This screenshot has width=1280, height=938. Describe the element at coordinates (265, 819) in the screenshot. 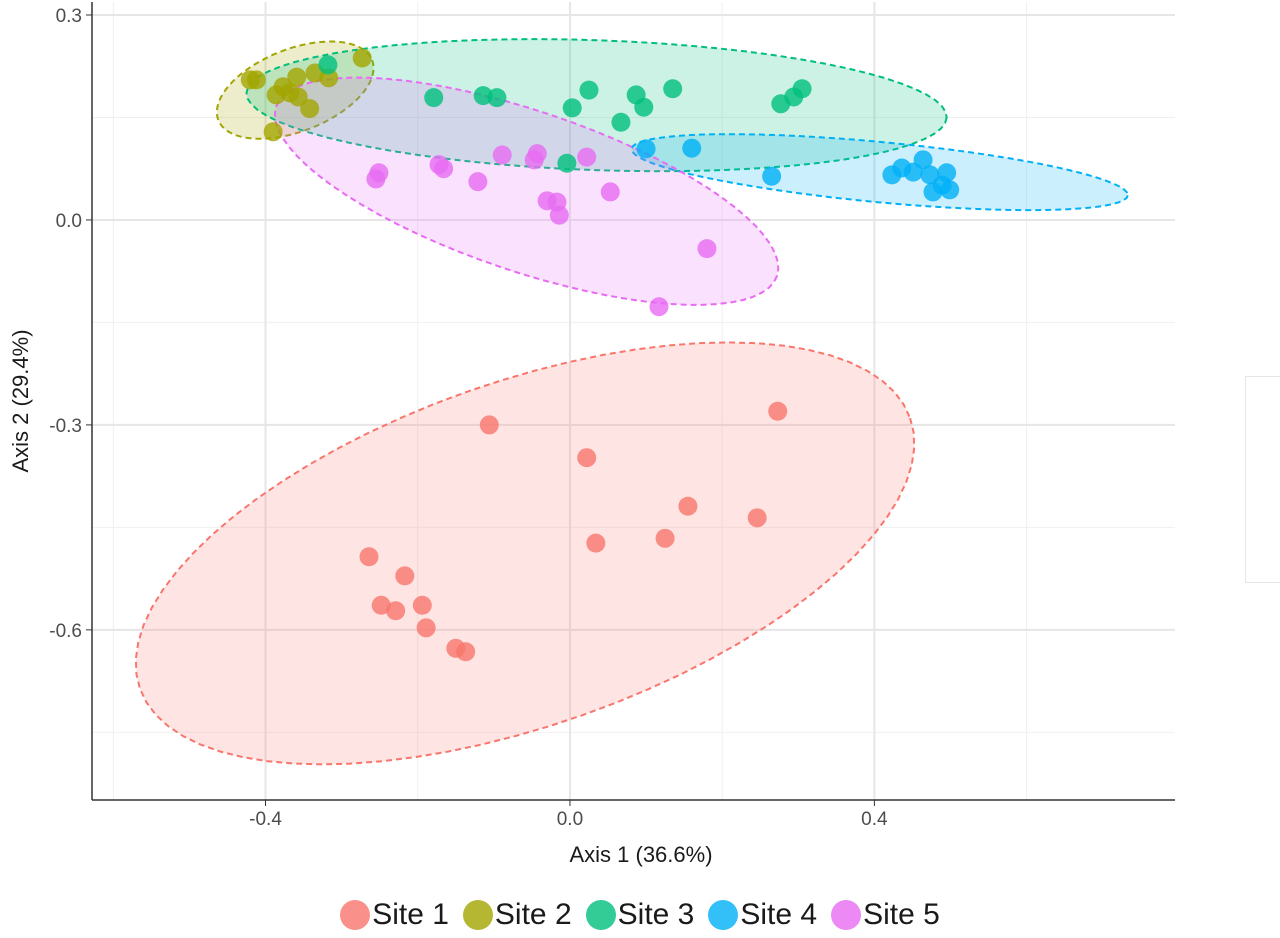

I see `x-tick-label: -0.4` at that location.